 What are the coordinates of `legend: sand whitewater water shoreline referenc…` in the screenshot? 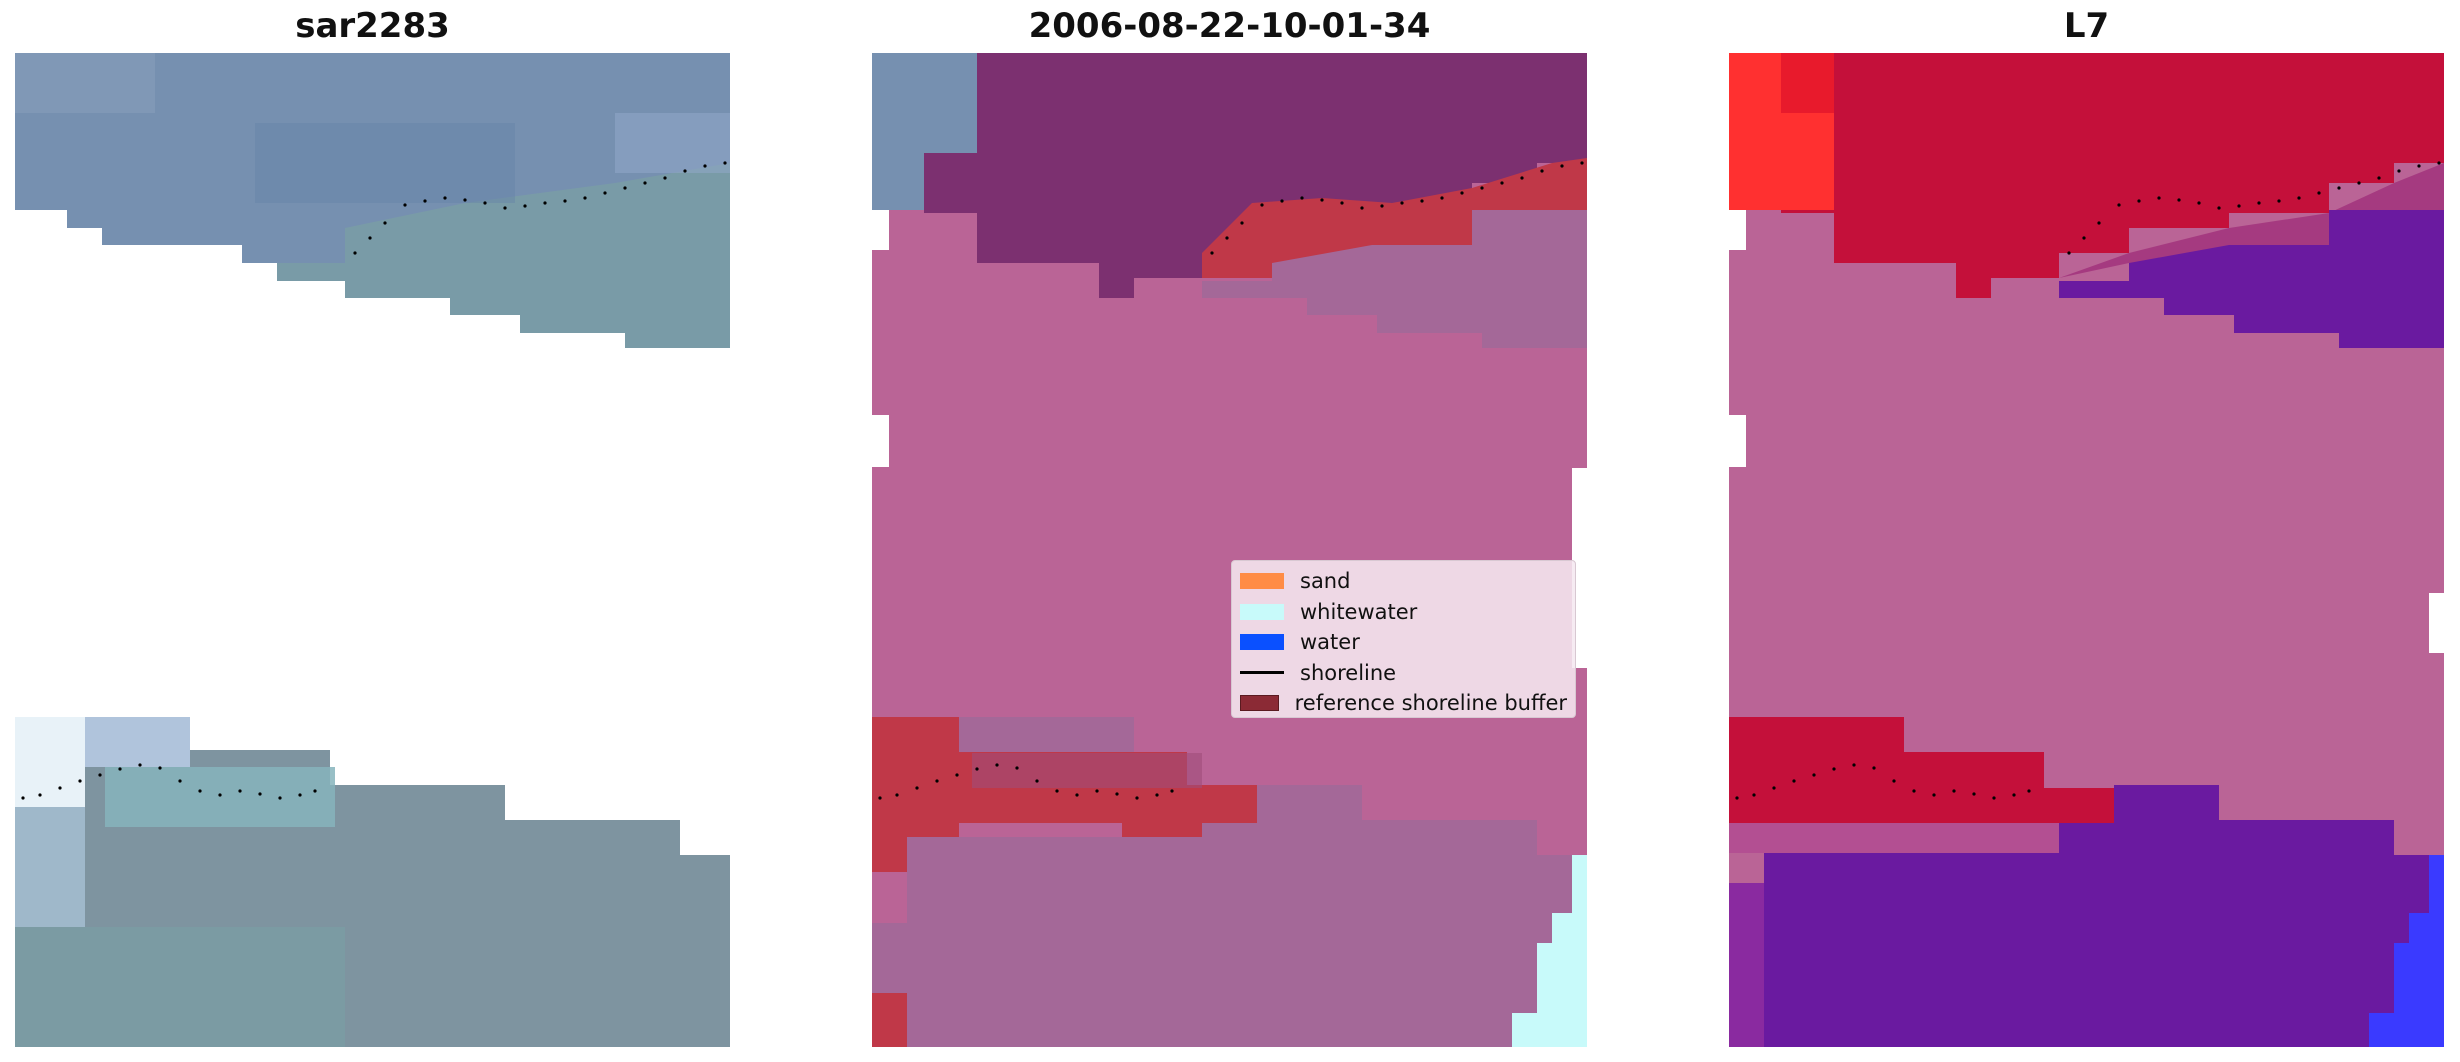 It's located at (1403, 639).